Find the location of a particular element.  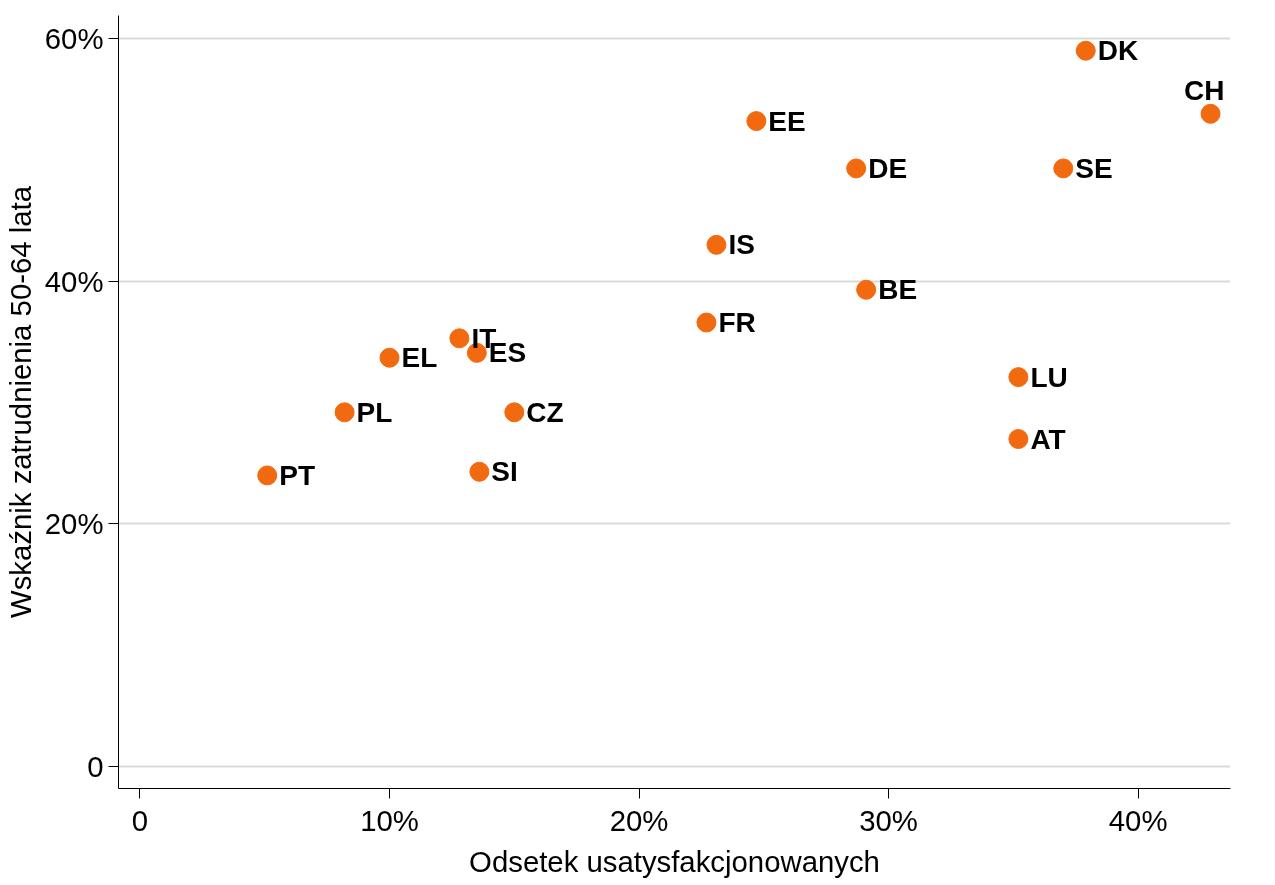

x-tick-label: 0 is located at coordinates (140, 820).